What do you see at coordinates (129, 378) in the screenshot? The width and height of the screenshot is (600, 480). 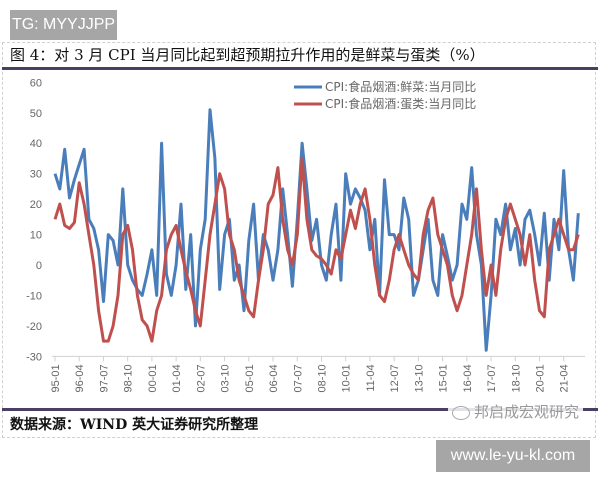 I see `x-tick-label: 98-10` at bounding box center [129, 378].